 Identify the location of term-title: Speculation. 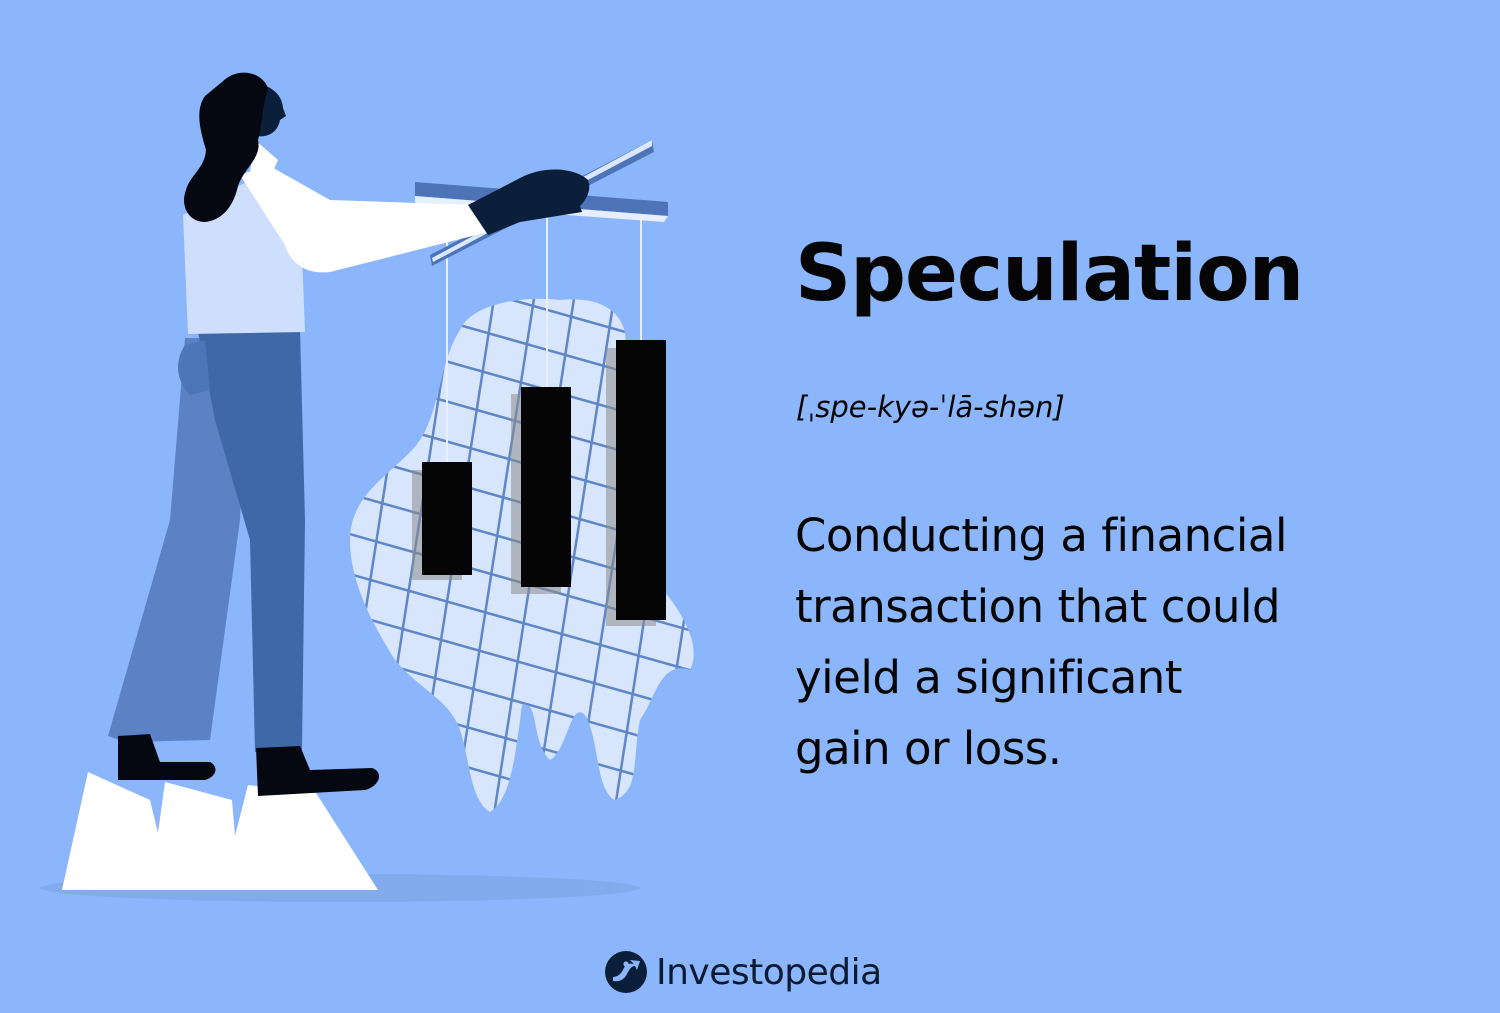
(1049, 274).